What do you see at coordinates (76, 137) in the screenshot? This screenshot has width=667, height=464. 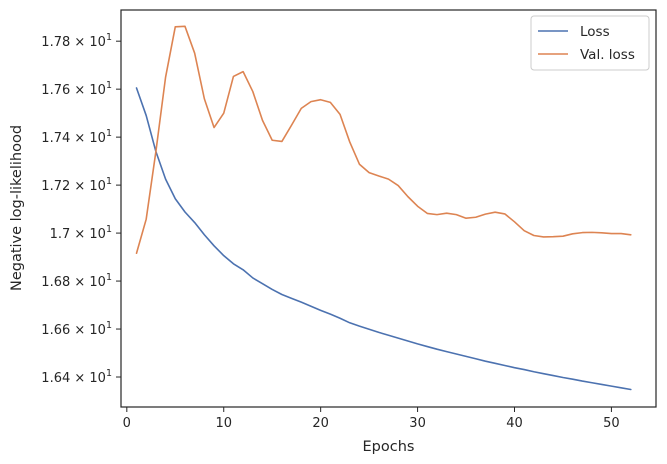 I see `y-tick-label: 1.74 × 10¹` at bounding box center [76, 137].